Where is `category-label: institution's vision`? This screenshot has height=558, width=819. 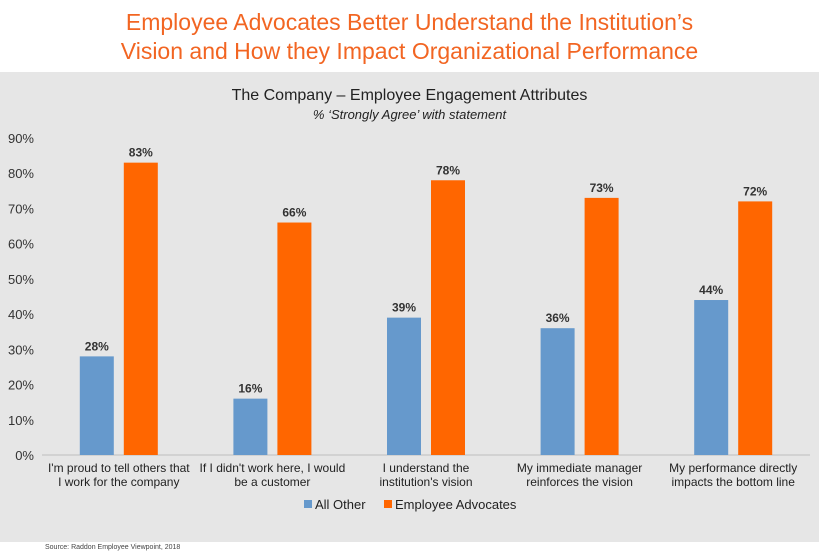 category-label: institution's vision is located at coordinates (426, 482).